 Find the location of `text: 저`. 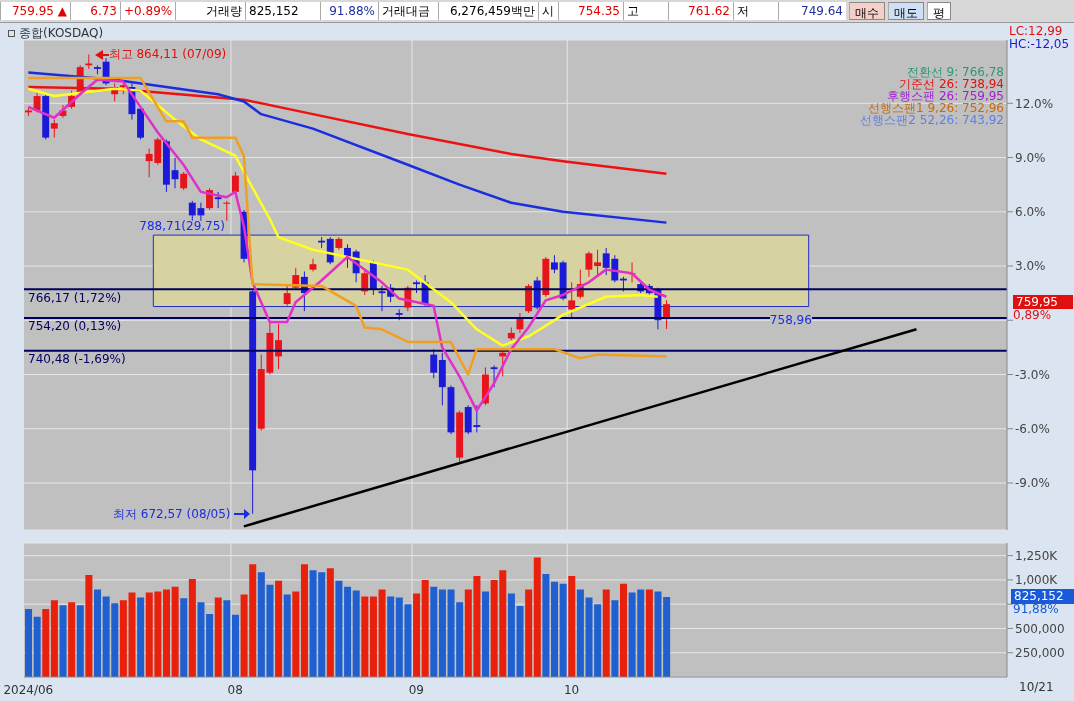

text: 저 is located at coordinates (755, 11).